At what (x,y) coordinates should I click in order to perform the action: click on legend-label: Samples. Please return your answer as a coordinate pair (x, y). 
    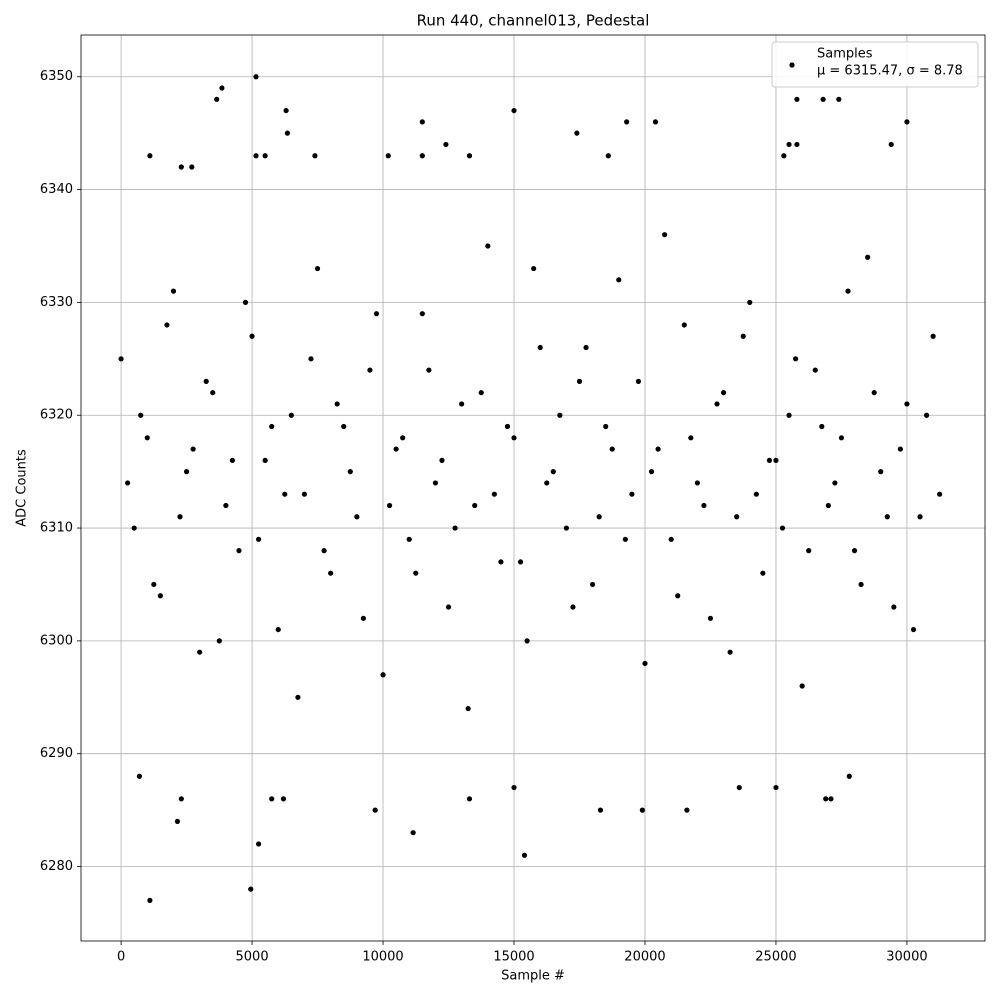
    Looking at the image, I should click on (845, 54).